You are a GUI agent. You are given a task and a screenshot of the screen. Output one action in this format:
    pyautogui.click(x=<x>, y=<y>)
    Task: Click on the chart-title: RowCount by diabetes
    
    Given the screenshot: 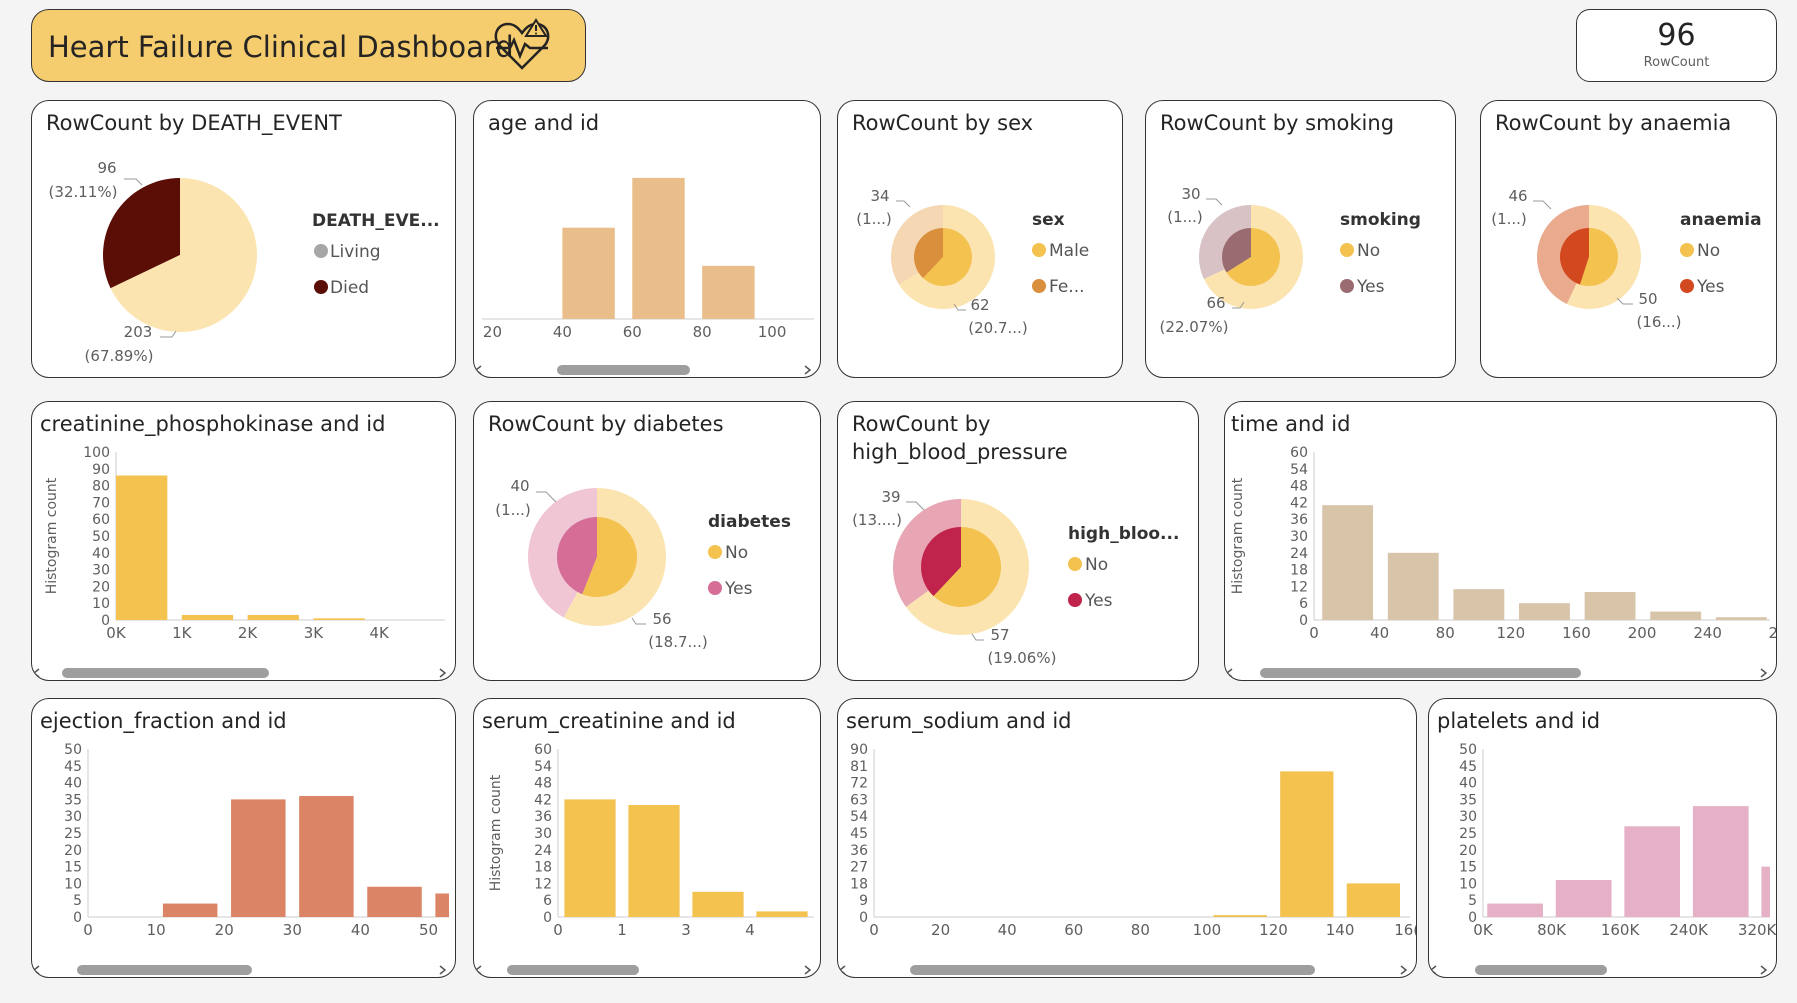 What is the action you would take?
    pyautogui.click(x=606, y=424)
    